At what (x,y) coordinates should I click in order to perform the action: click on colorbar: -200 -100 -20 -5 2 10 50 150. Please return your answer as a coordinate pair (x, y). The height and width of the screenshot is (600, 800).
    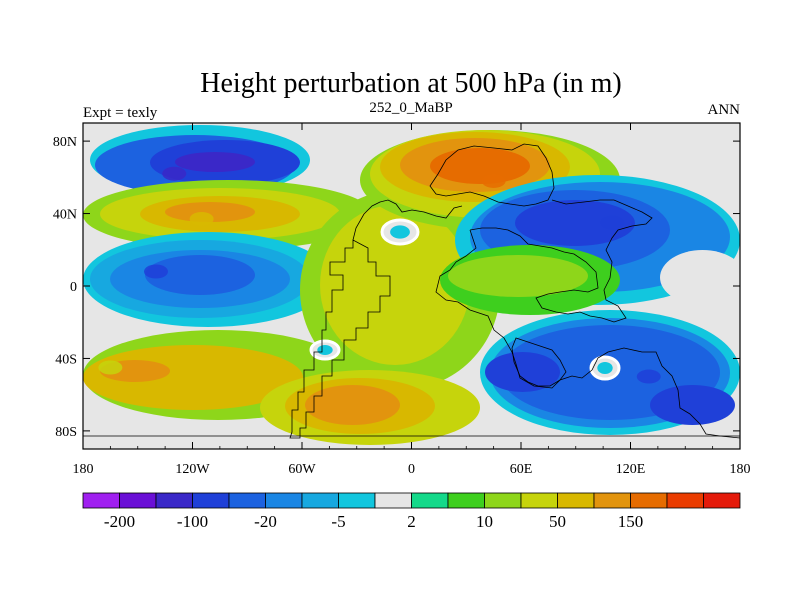
    Looking at the image, I should click on (411, 511).